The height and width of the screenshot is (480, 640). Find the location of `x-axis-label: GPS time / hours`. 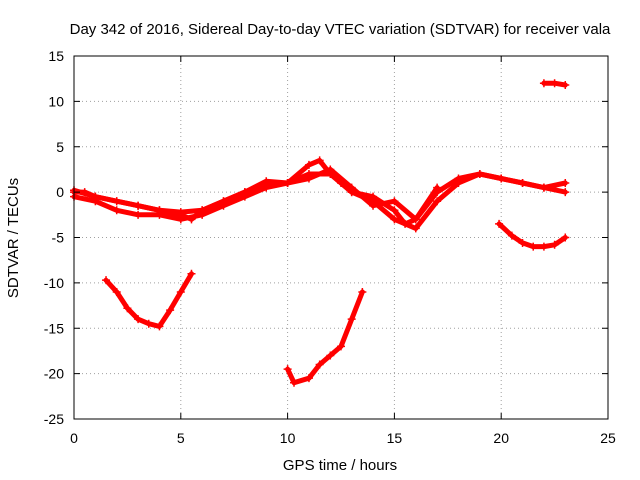

x-axis-label: GPS time / hours is located at coordinates (340, 465).